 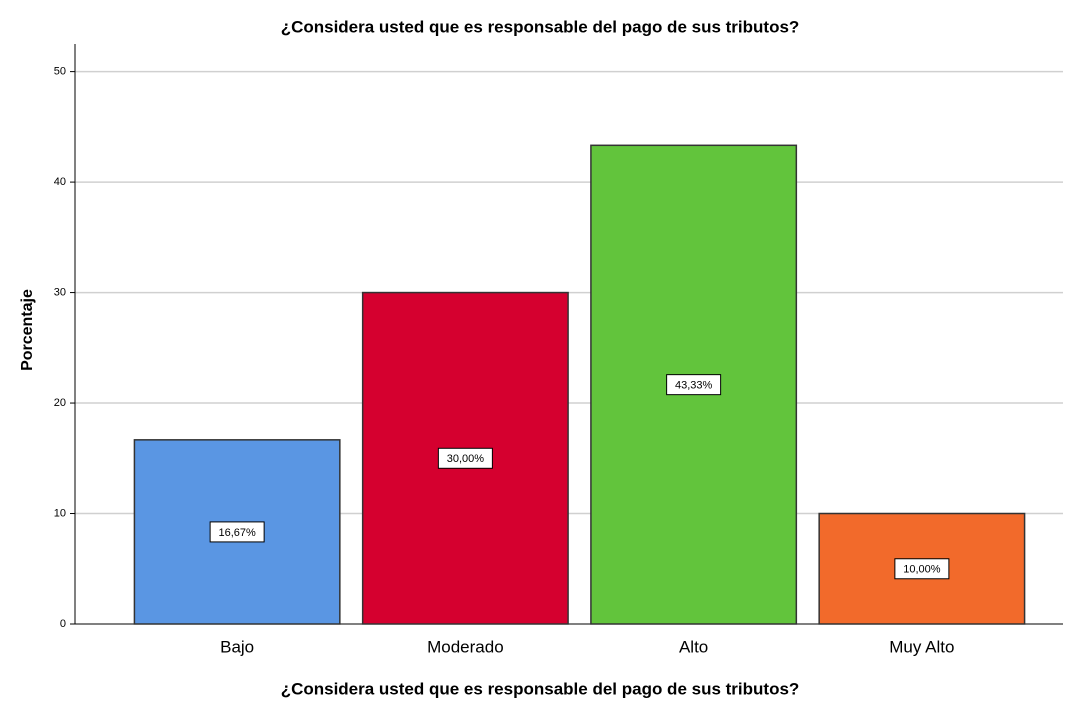 I want to click on y-tick-label: 10, so click(x=60, y=513).